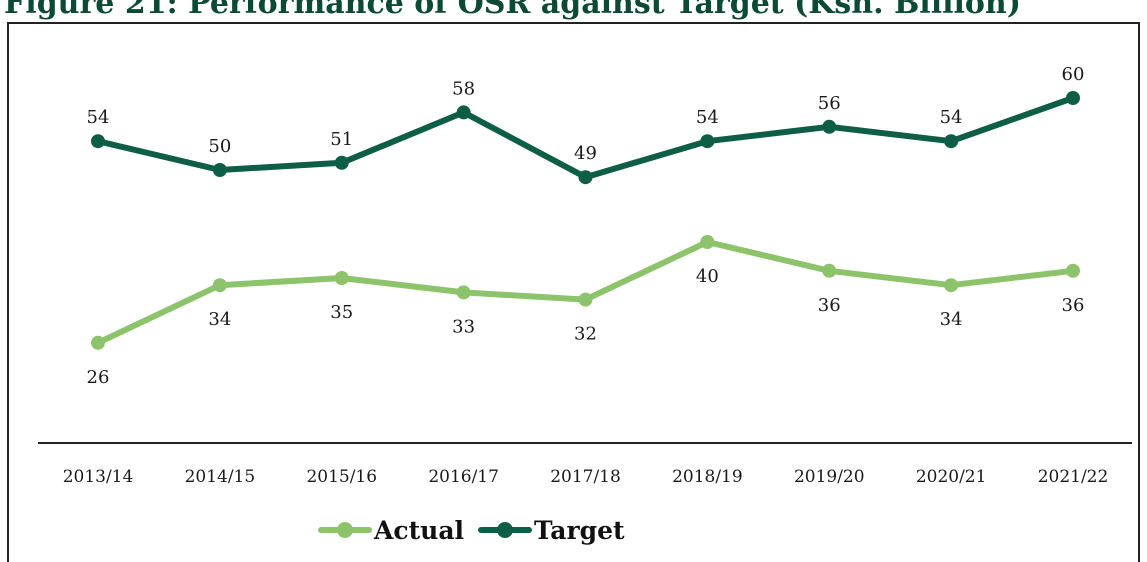 Image resolution: width=1147 pixels, height=562 pixels. Describe the element at coordinates (585, 138) in the screenshot. I see `series-line-target` at that location.